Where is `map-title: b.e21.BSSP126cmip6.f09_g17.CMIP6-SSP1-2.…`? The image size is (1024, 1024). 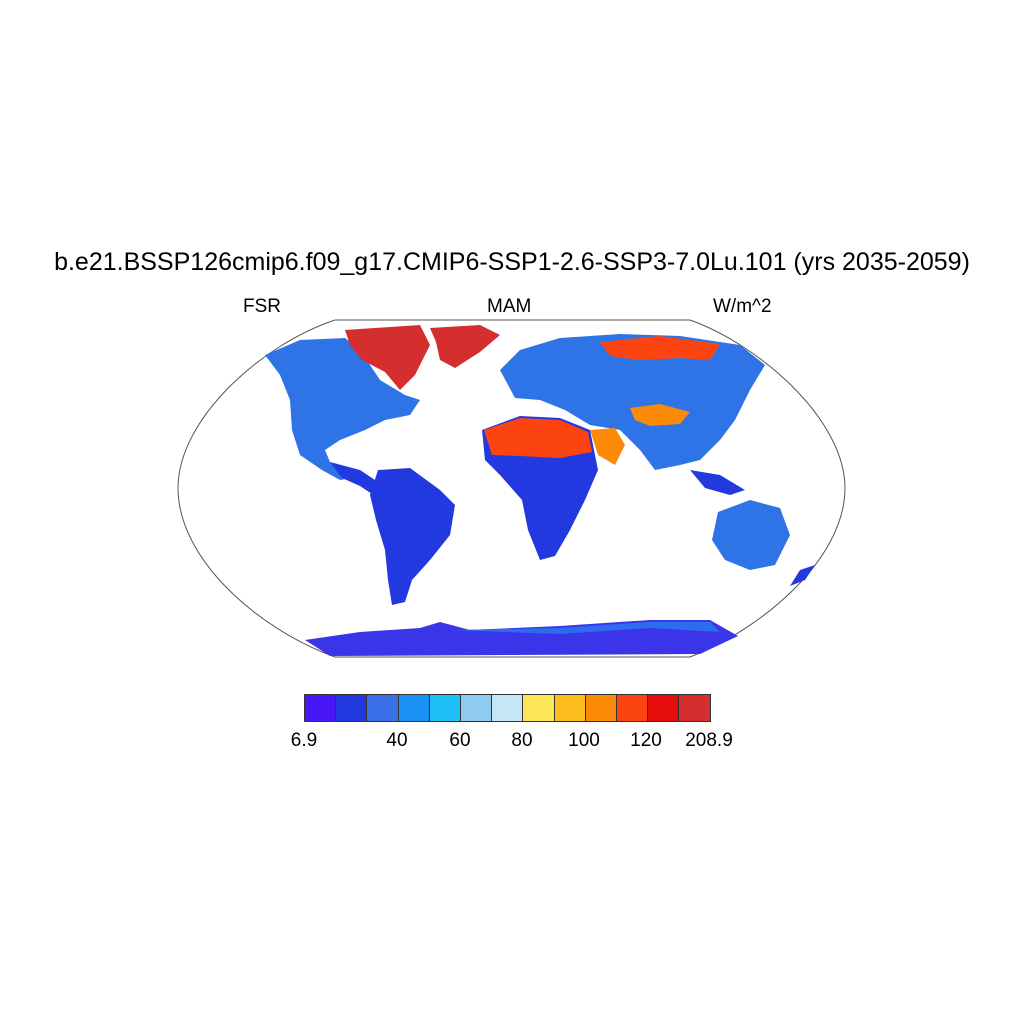
map-title: b.e21.BSSP126cmip6.f09_g17.CMIP6-SSP1-2.… is located at coordinates (512, 262).